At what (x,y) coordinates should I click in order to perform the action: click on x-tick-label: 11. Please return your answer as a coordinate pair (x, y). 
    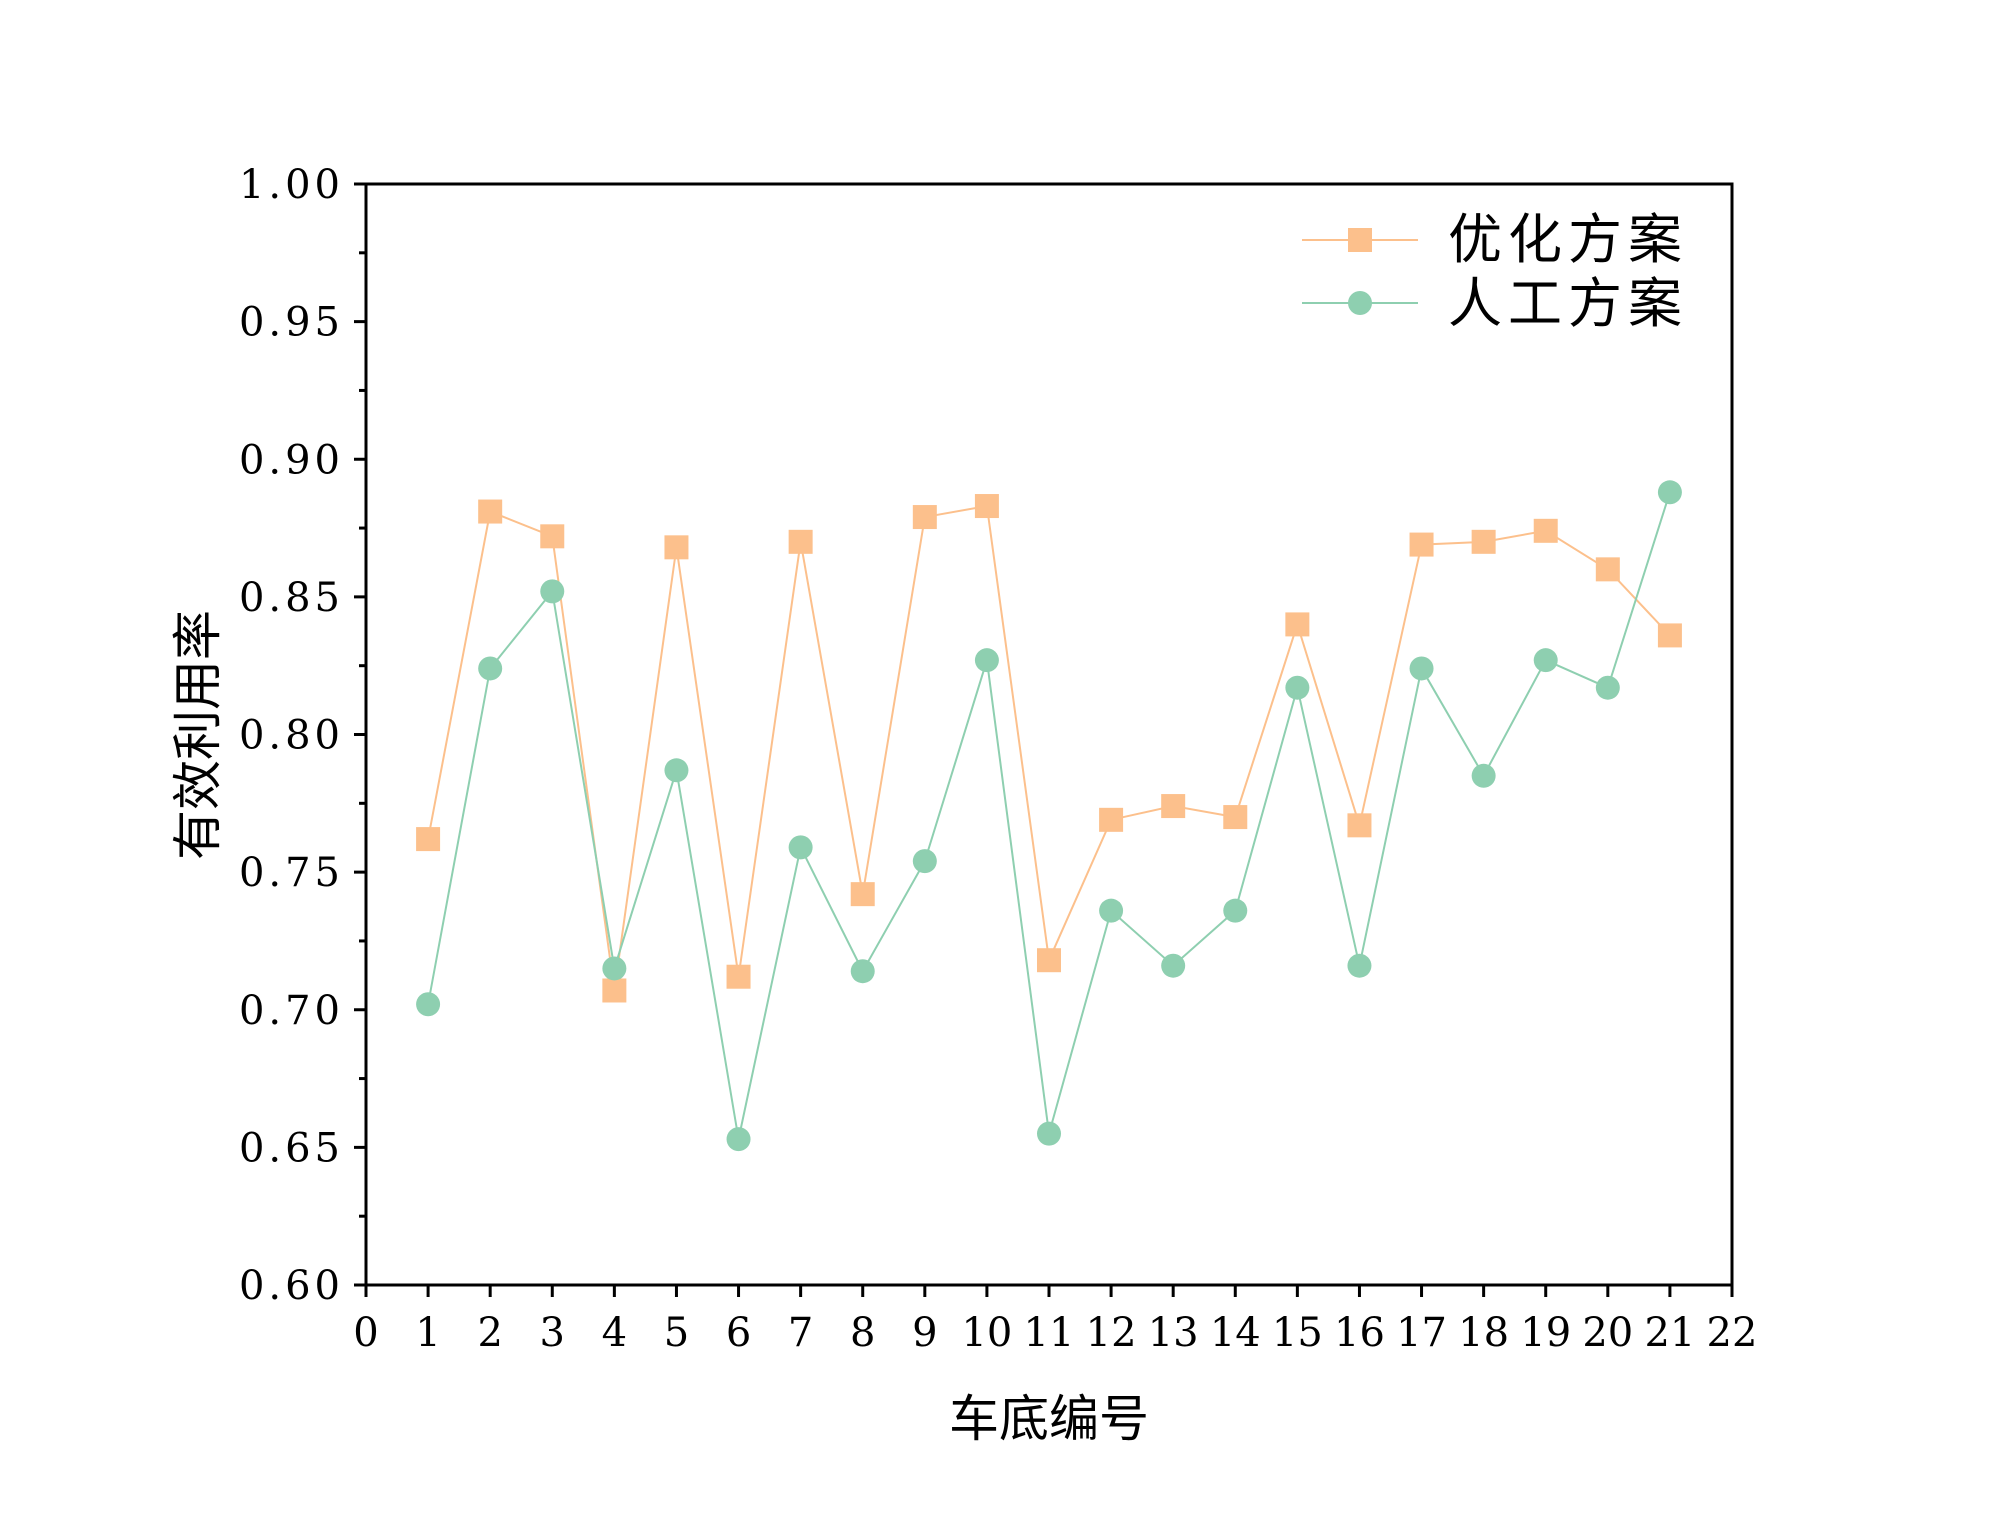
    Looking at the image, I should click on (1049, 1333).